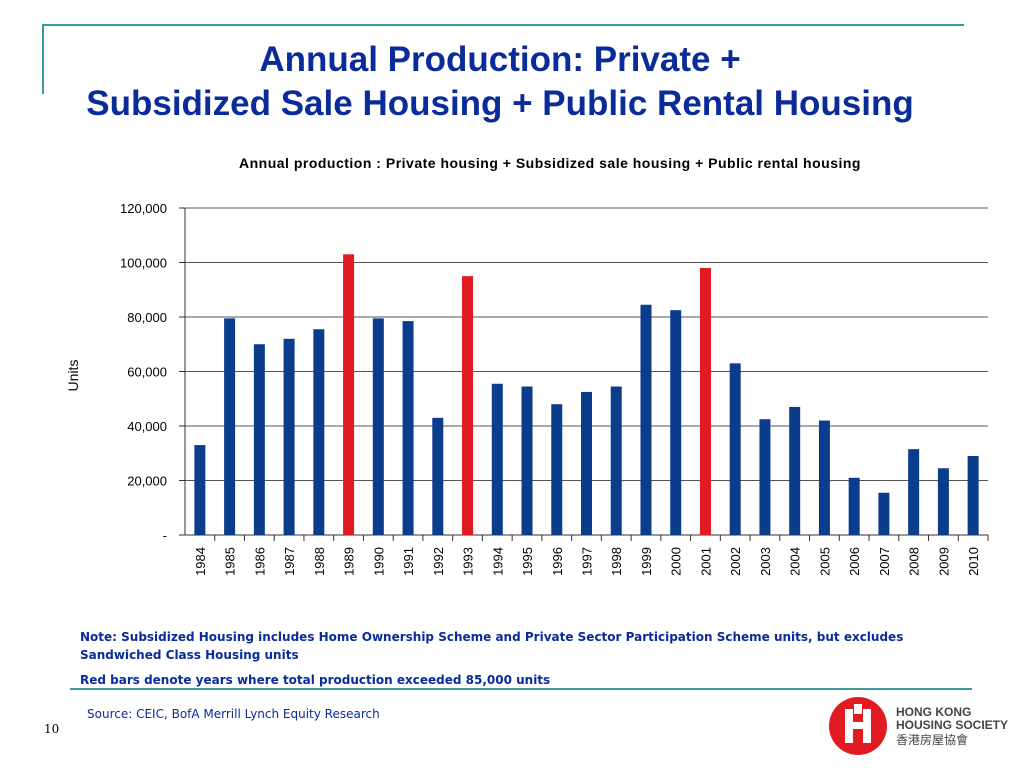 The height and width of the screenshot is (768, 1024). I want to click on x-tick-label: 1990, so click(378, 561).